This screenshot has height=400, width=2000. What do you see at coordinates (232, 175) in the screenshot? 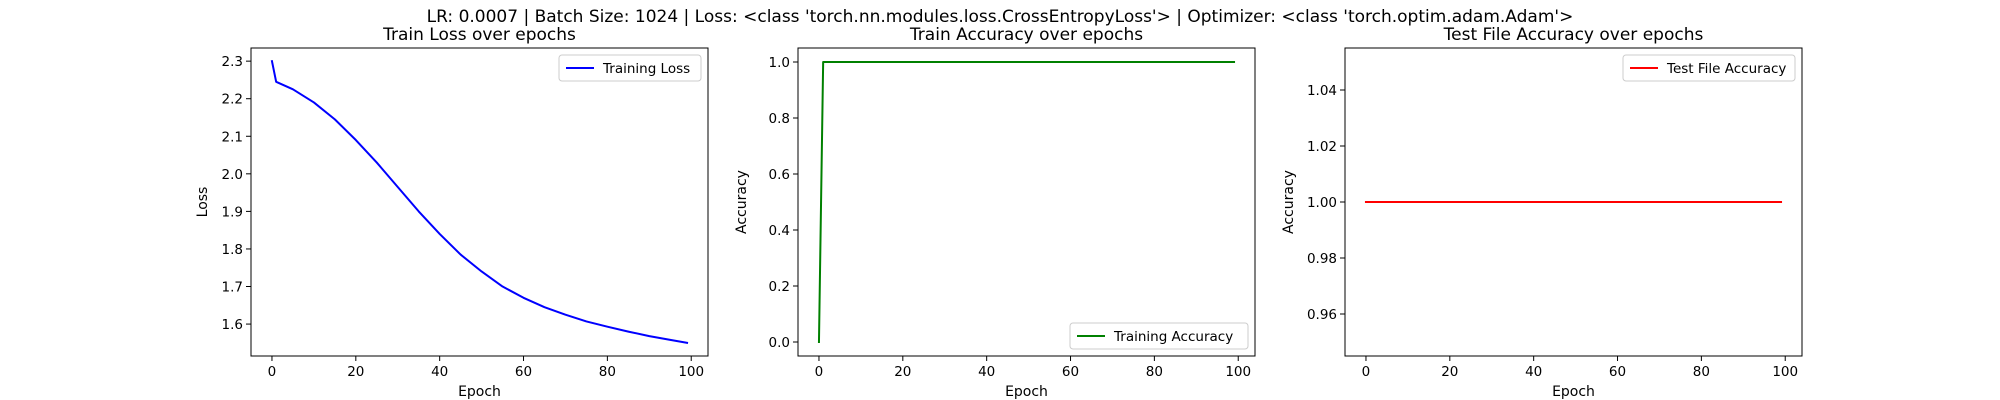
I see `y-tick-label: 2.0` at bounding box center [232, 175].